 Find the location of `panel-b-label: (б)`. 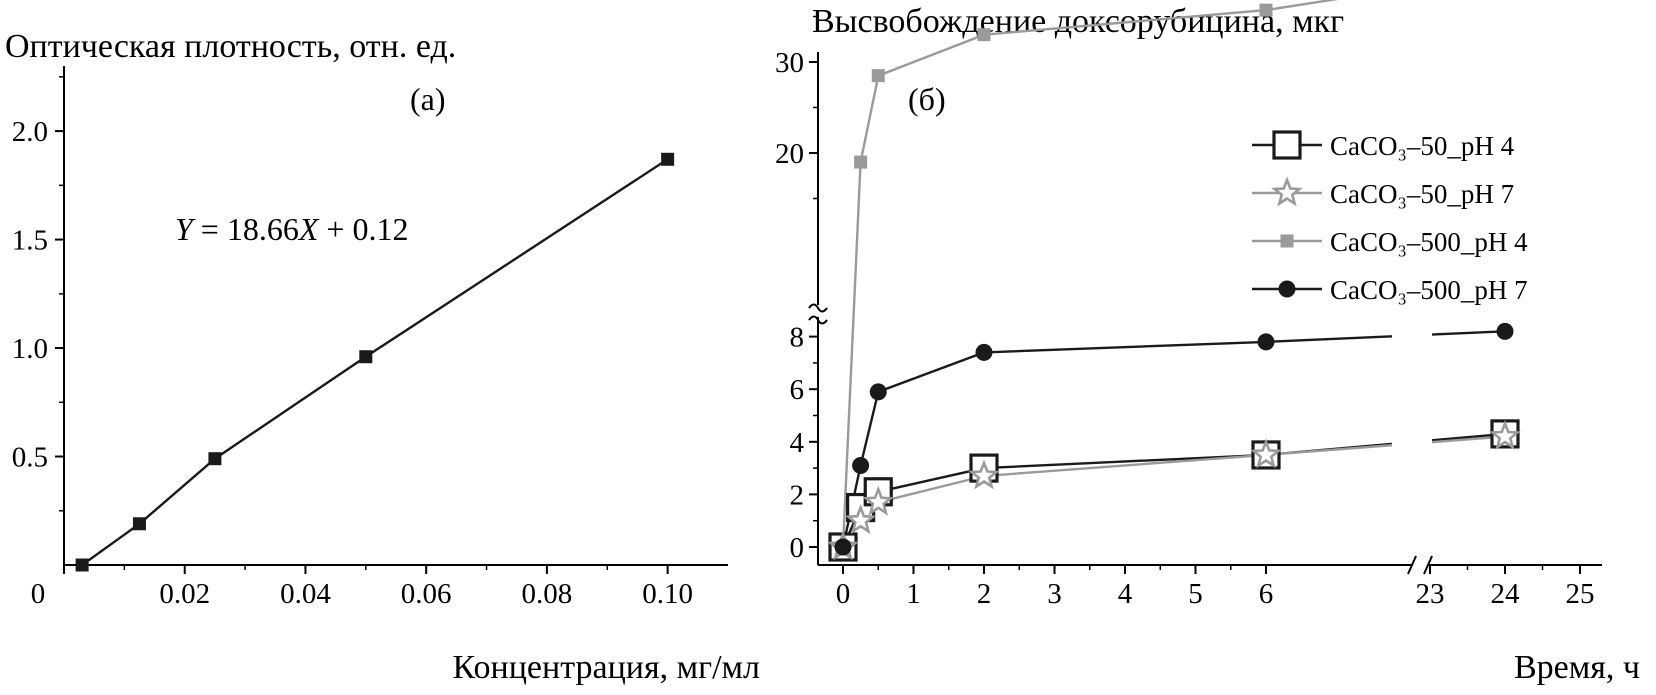

panel-b-label: (б) is located at coordinates (927, 99).